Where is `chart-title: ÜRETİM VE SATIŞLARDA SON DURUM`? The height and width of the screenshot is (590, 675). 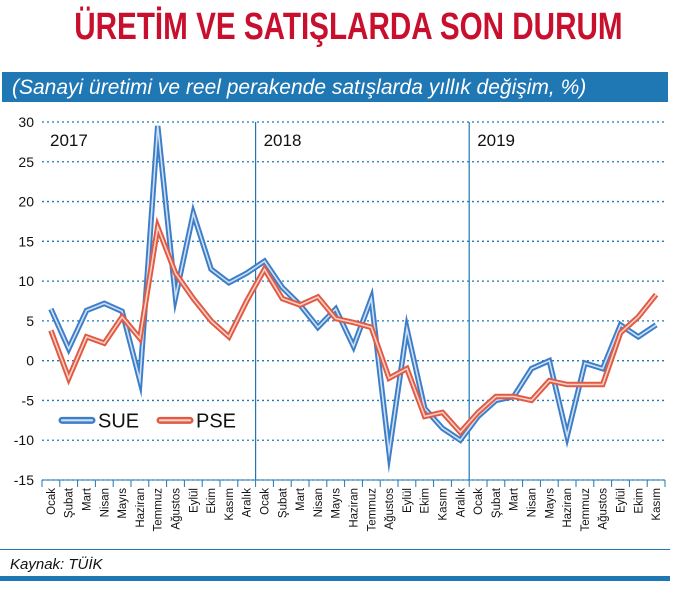
chart-title: ÜRETİM VE SATIŞLARDA SON DURUM is located at coordinates (348, 27).